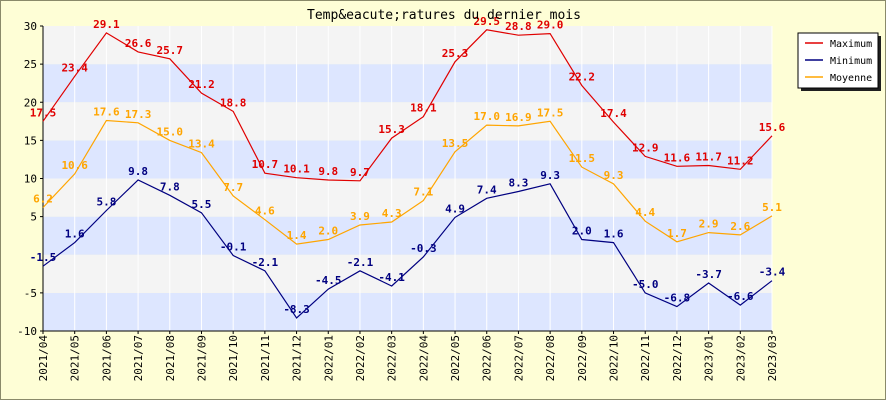 The height and width of the screenshot is (401, 886). What do you see at coordinates (170, 186) in the screenshot?
I see `data-label-minimum: 7.8` at bounding box center [170, 186].